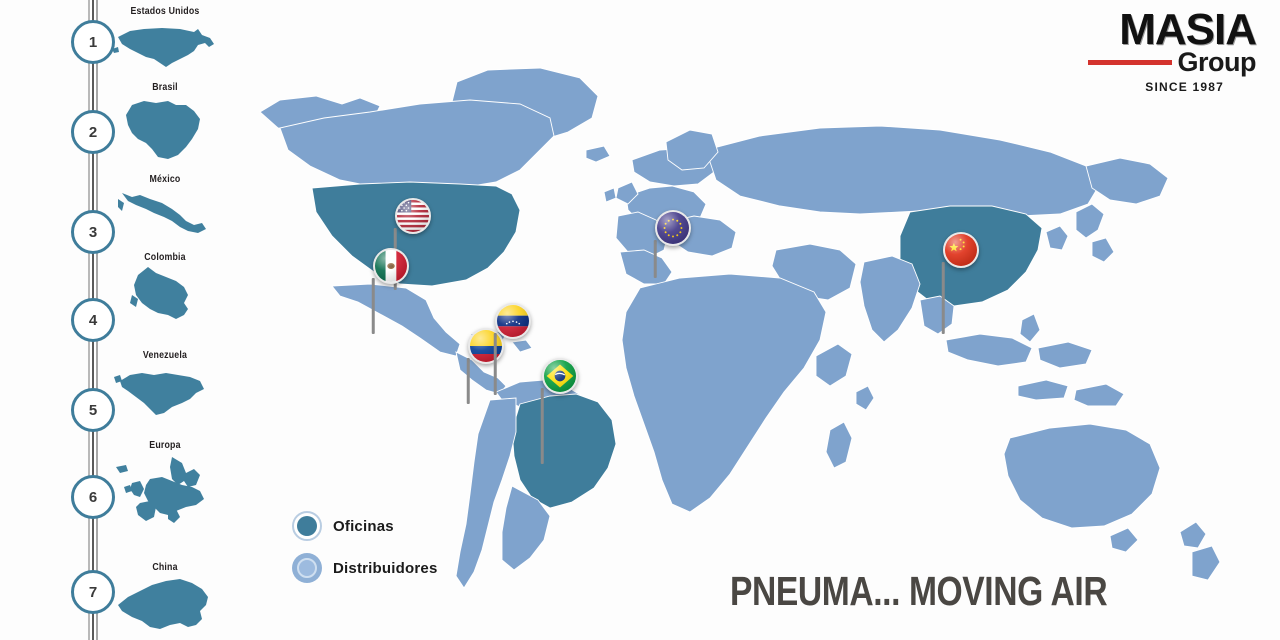 The height and width of the screenshot is (640, 1280). Describe the element at coordinates (160, 490) in the screenshot. I see `europe-shape-icon` at that location.